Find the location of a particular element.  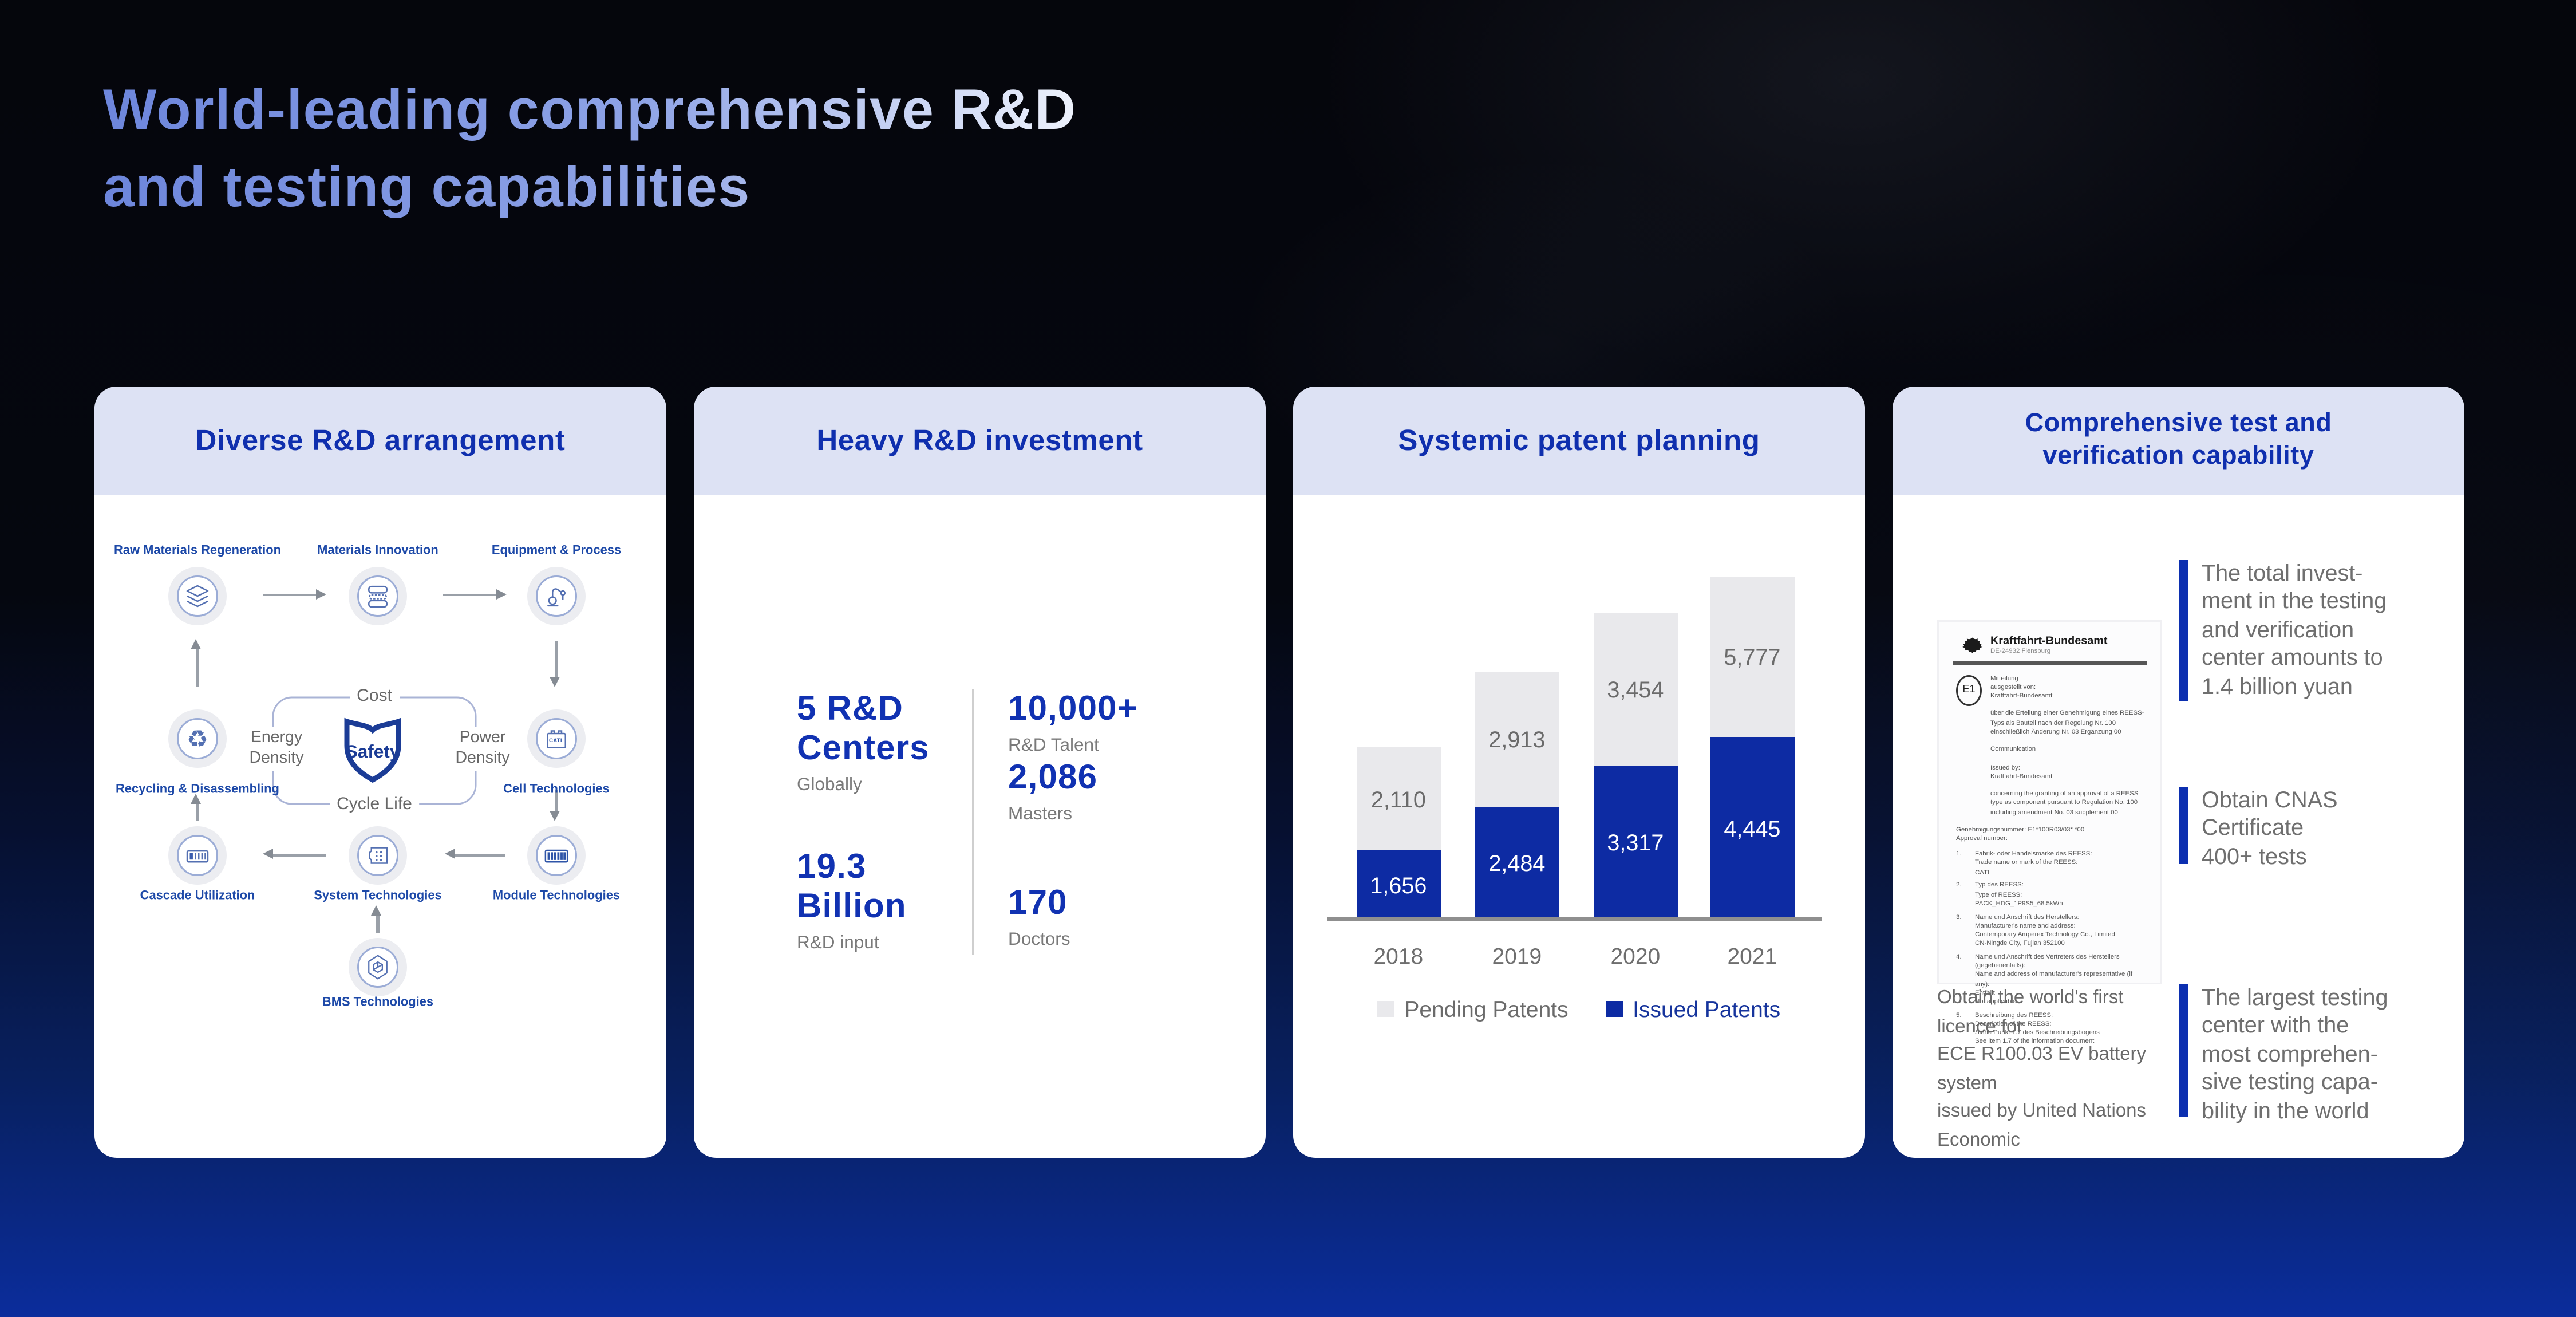

recycle-icon: ♻ is located at coordinates (197, 738).